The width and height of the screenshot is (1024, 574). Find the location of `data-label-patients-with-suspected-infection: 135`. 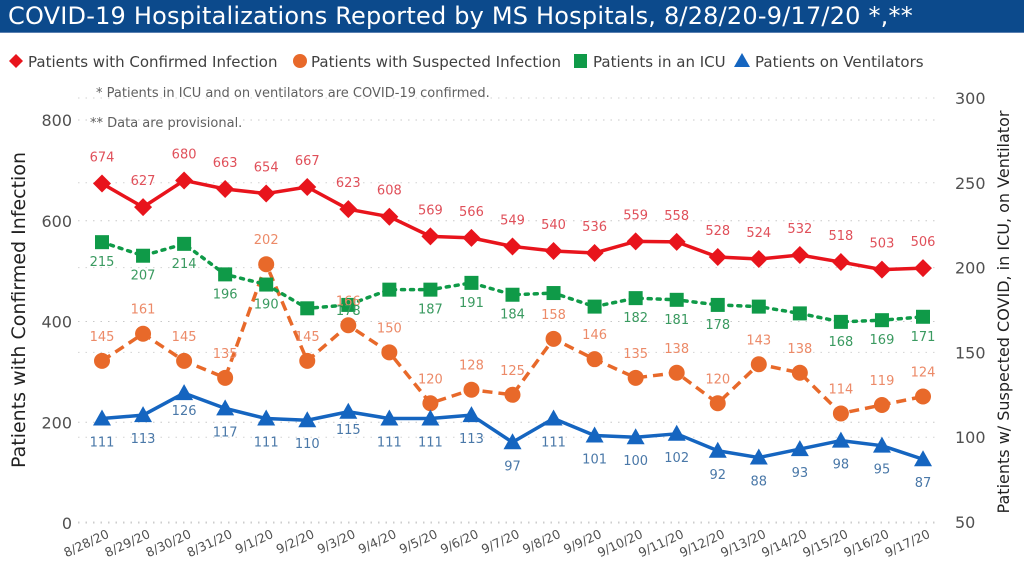

data-label-patients-with-suspected-infection: 135 is located at coordinates (225, 354).